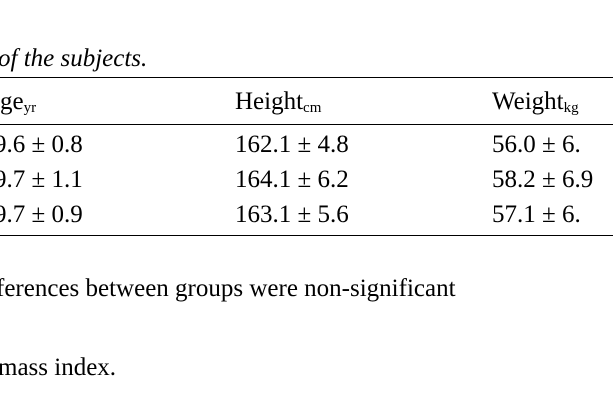 The height and width of the screenshot is (405, 613). What do you see at coordinates (41, 214) in the screenshot?
I see `cell: 9.7 ± 0.9` at bounding box center [41, 214].